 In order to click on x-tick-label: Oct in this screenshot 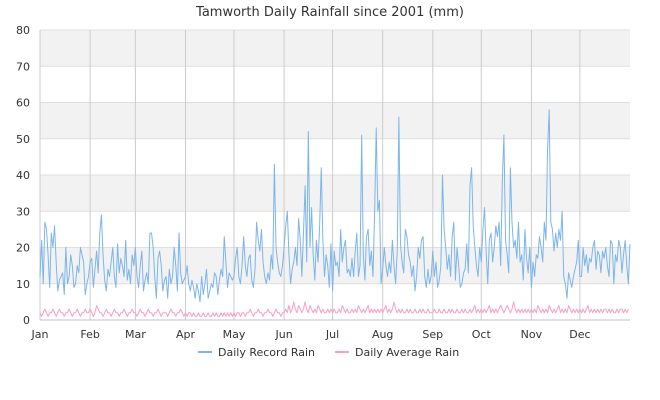, I will do `click(482, 334)`.